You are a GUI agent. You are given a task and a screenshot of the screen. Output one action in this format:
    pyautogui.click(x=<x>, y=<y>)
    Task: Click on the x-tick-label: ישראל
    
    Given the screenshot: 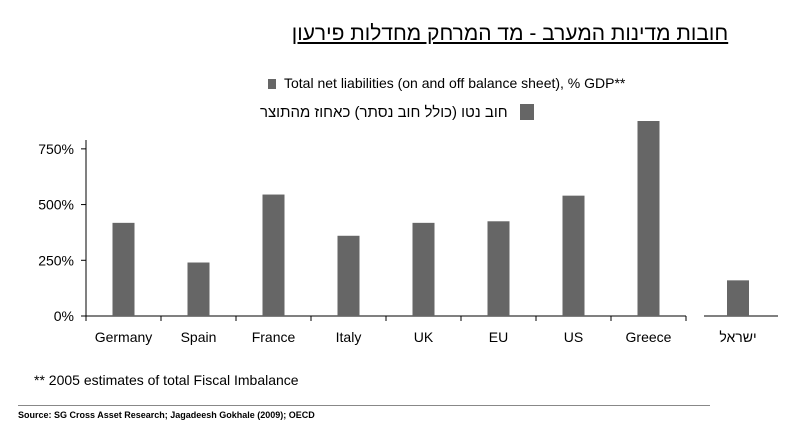 What is the action you would take?
    pyautogui.click(x=737, y=337)
    